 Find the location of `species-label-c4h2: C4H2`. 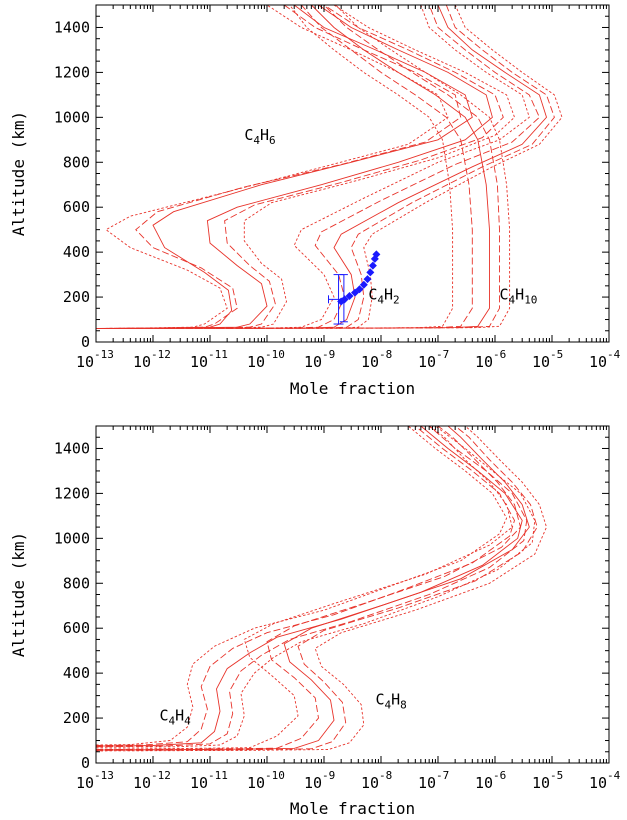

species-label-c4h2: C4H2 is located at coordinates (383, 295).